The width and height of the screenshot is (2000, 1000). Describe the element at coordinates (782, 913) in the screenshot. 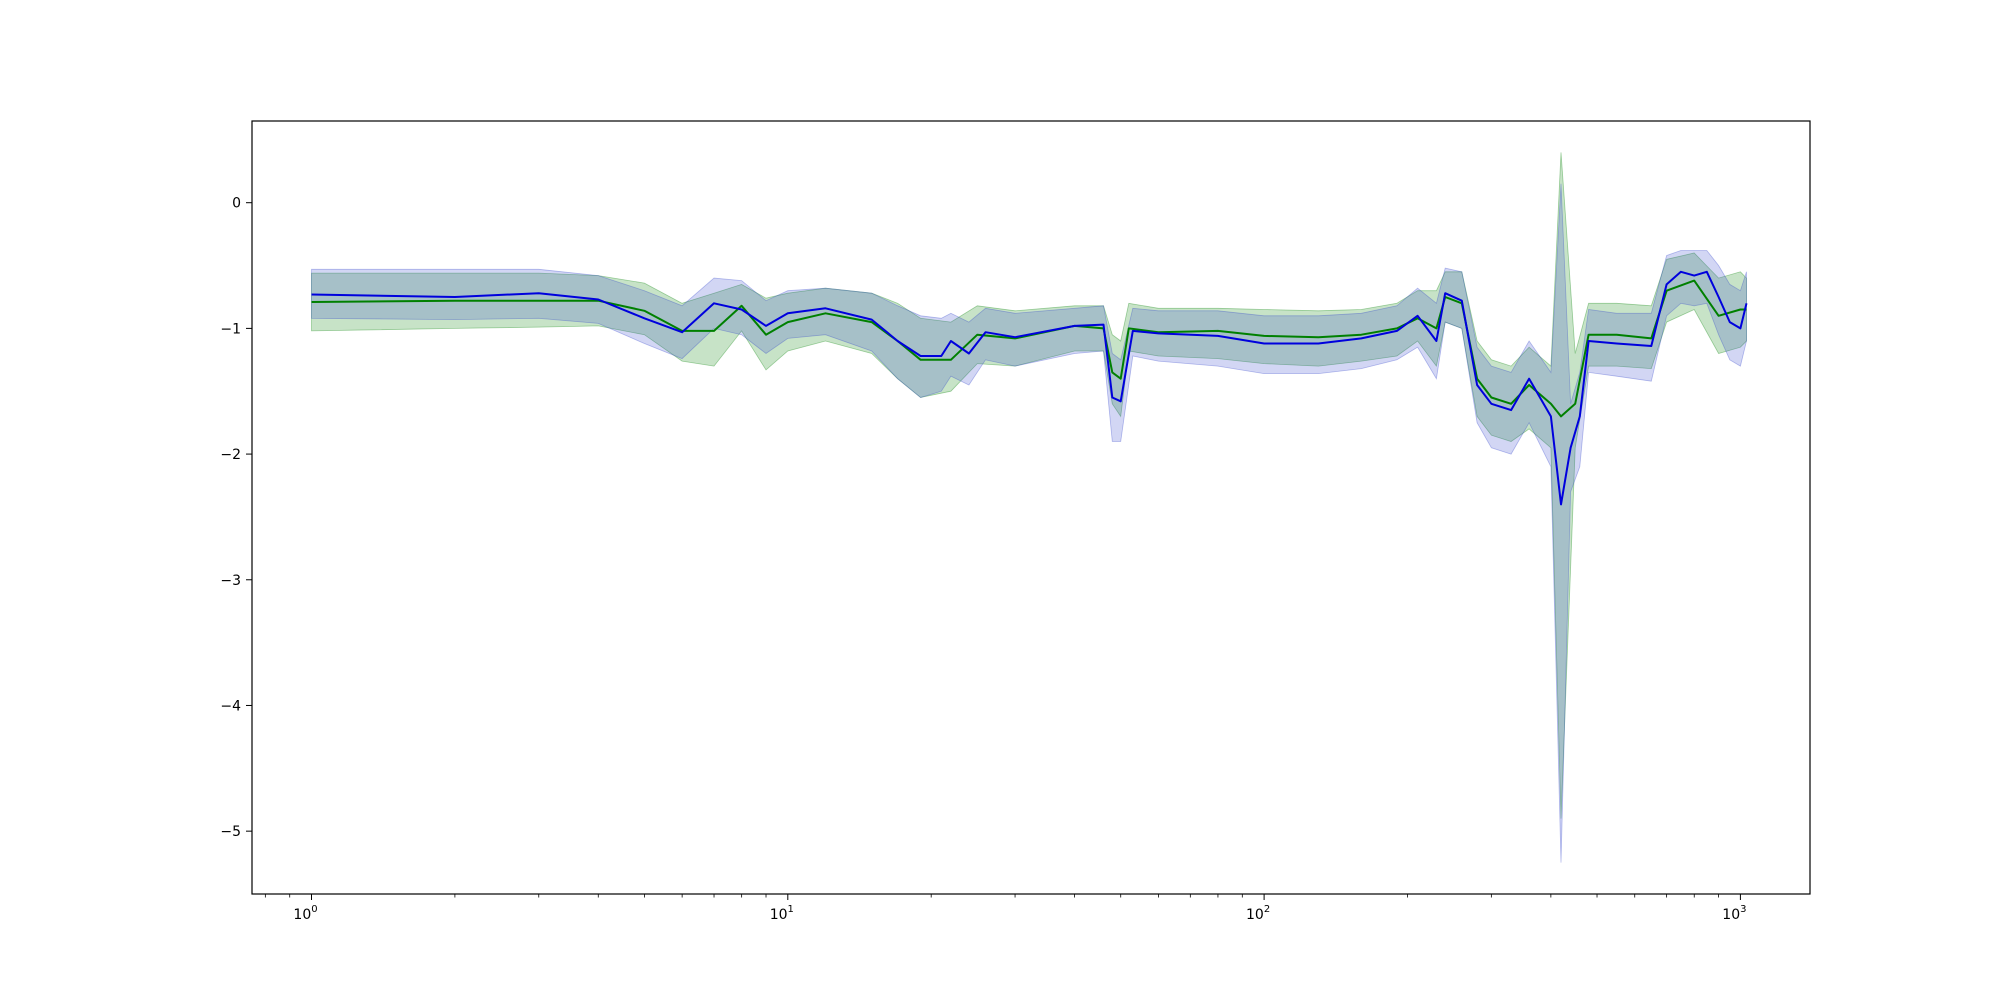

I see `x-tick-label: 10¹` at that location.